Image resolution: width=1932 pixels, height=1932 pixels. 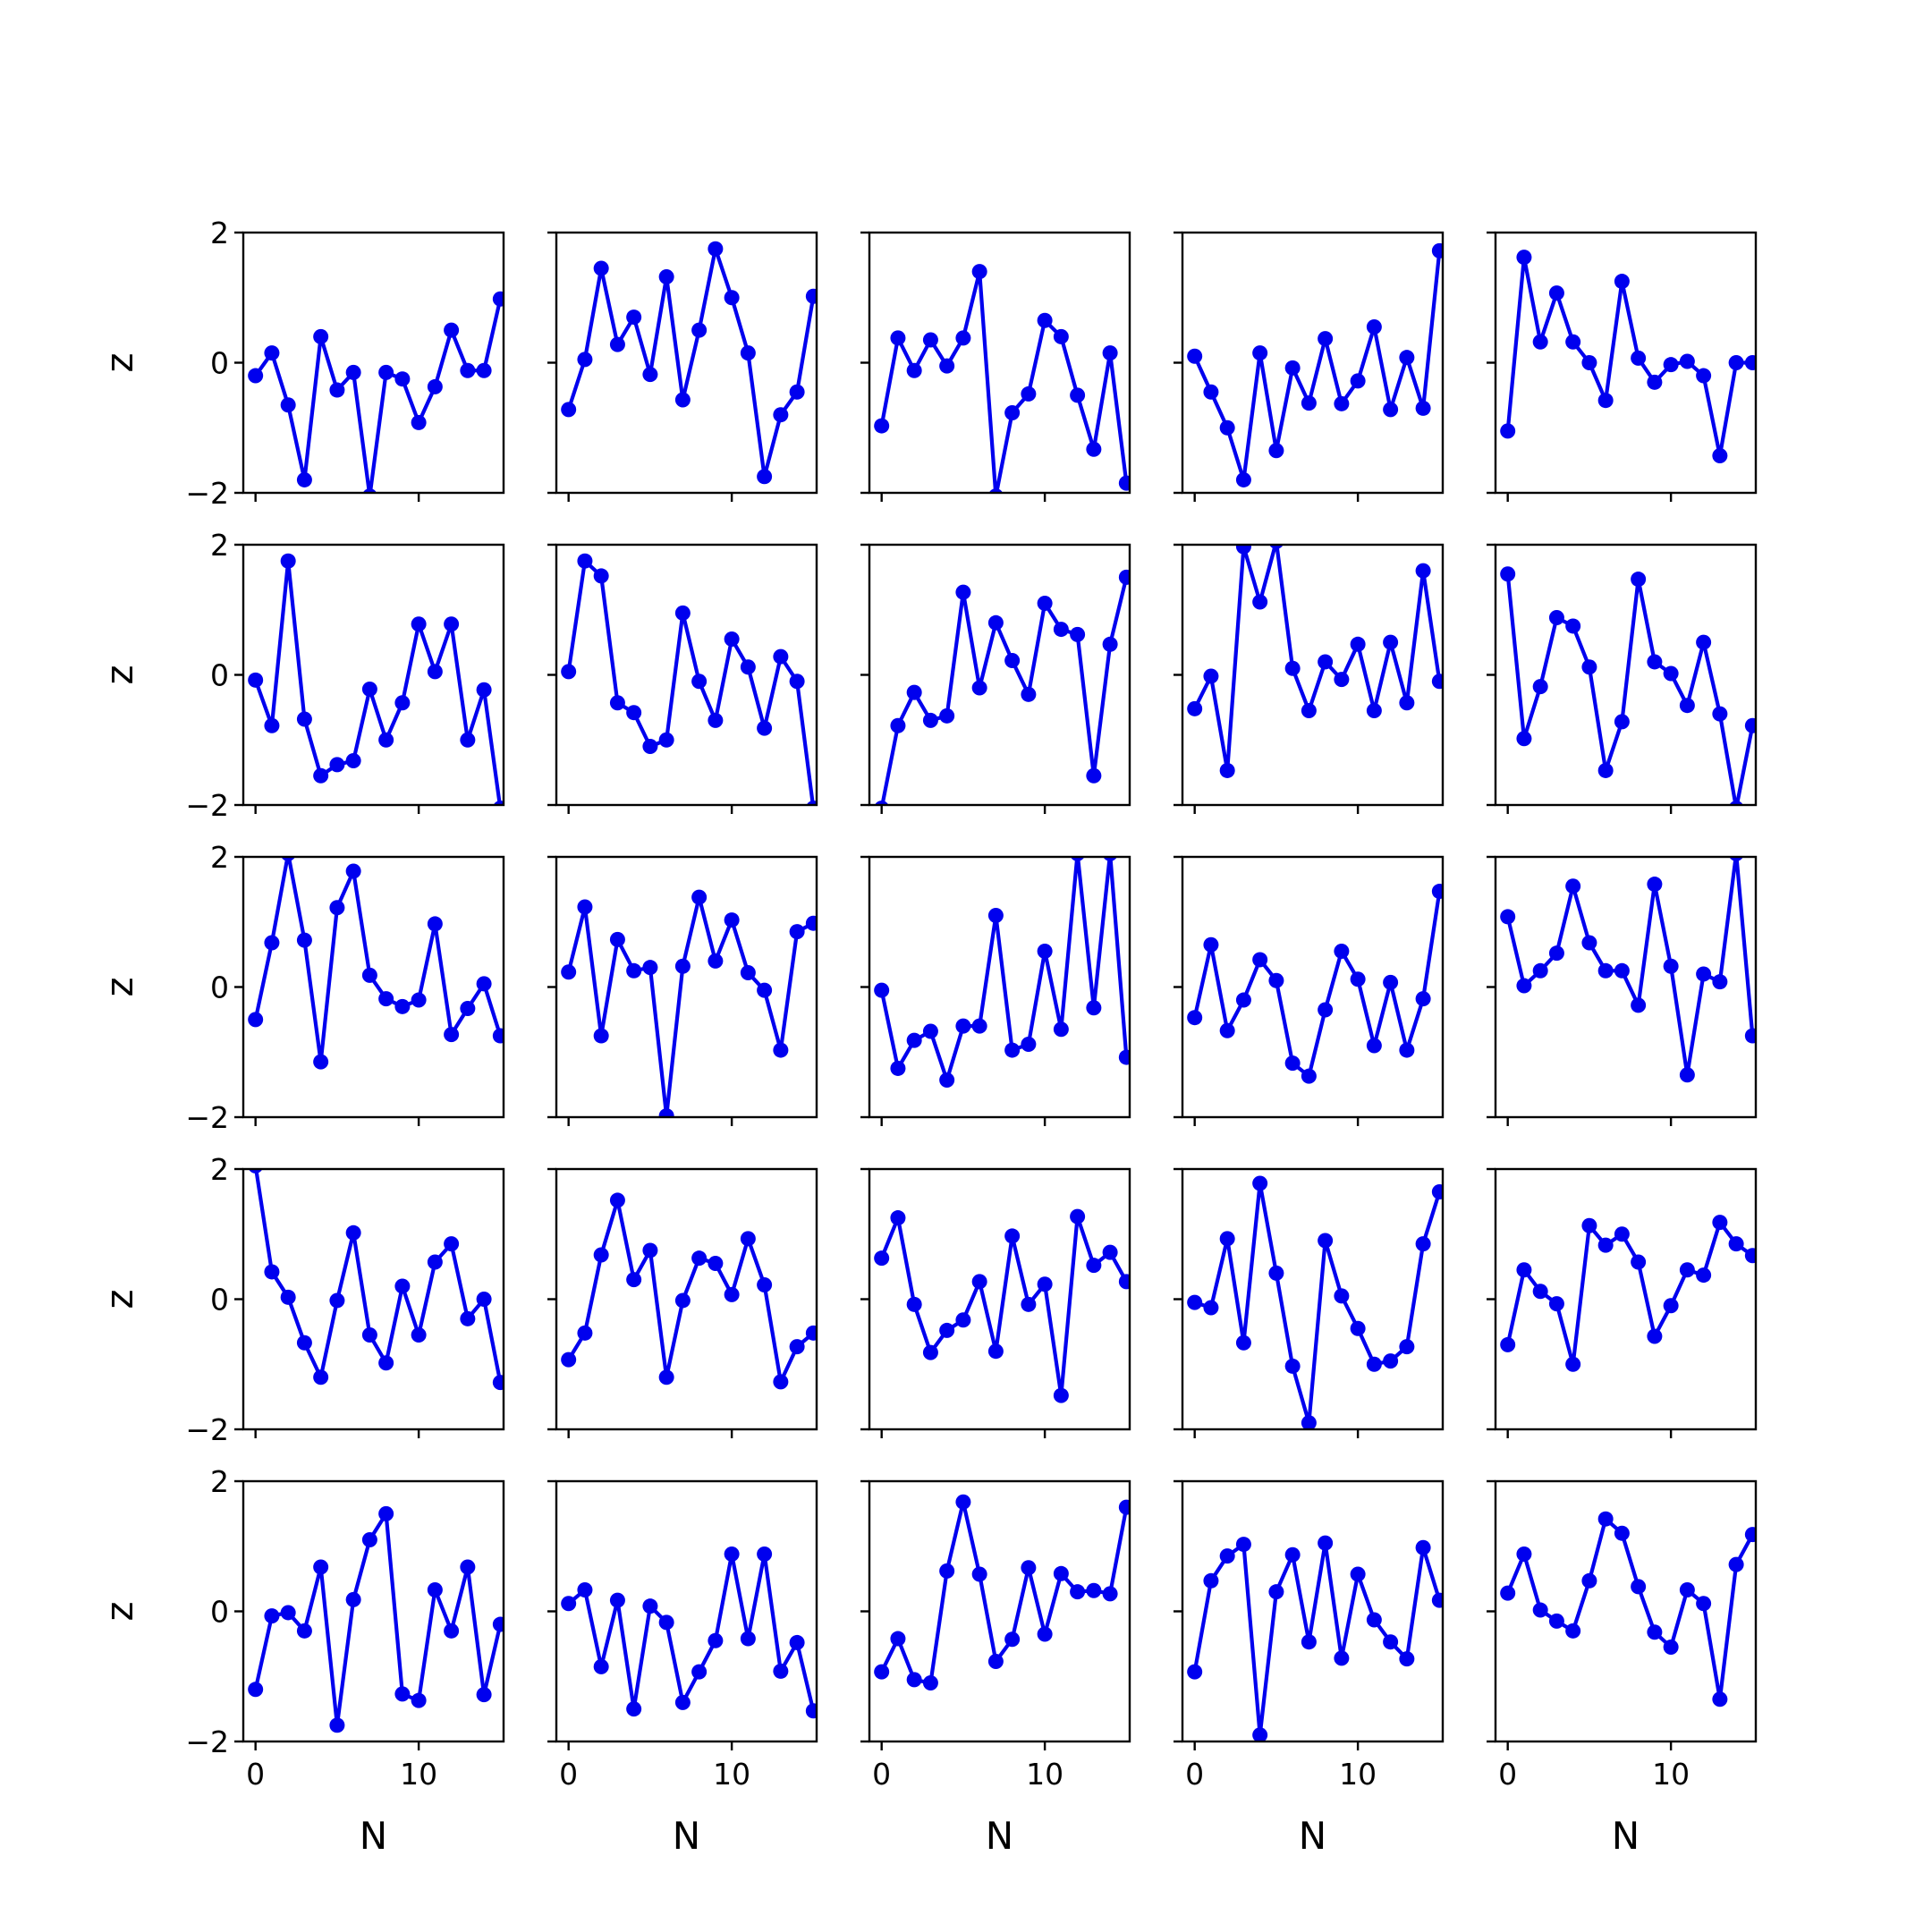 I want to click on y-tick-label: 2, so click(x=219, y=1169).